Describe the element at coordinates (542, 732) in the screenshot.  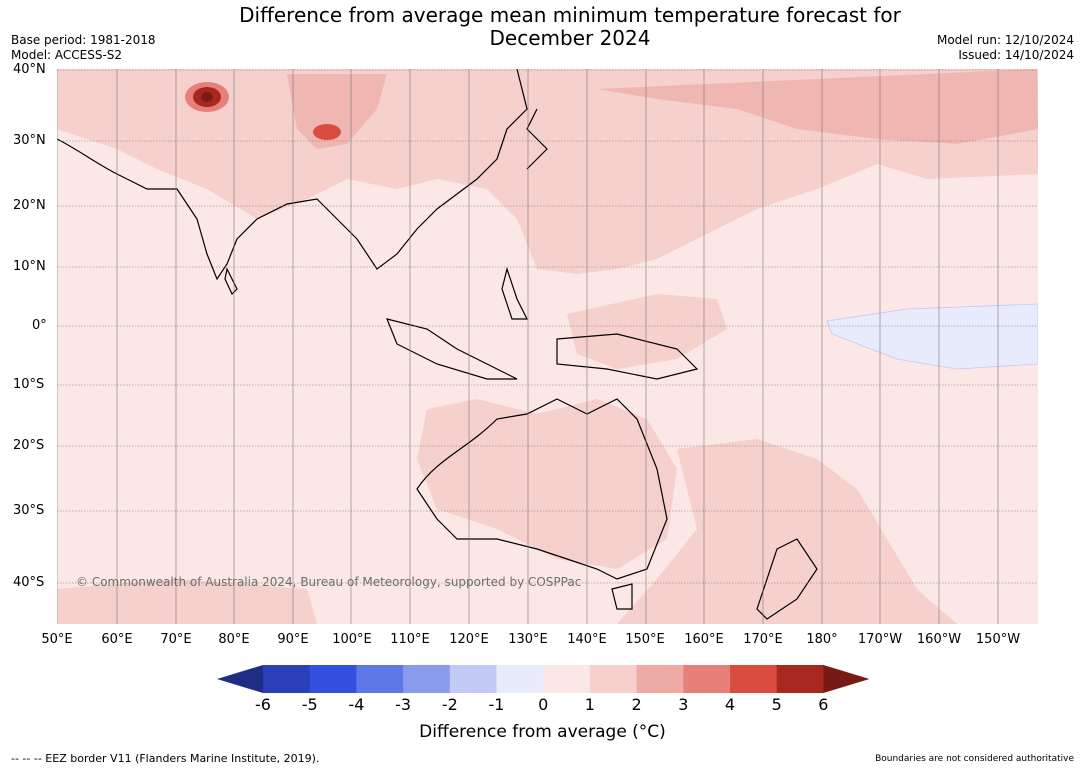
I see `colorbar-label: Difference from average (°C)` at that location.